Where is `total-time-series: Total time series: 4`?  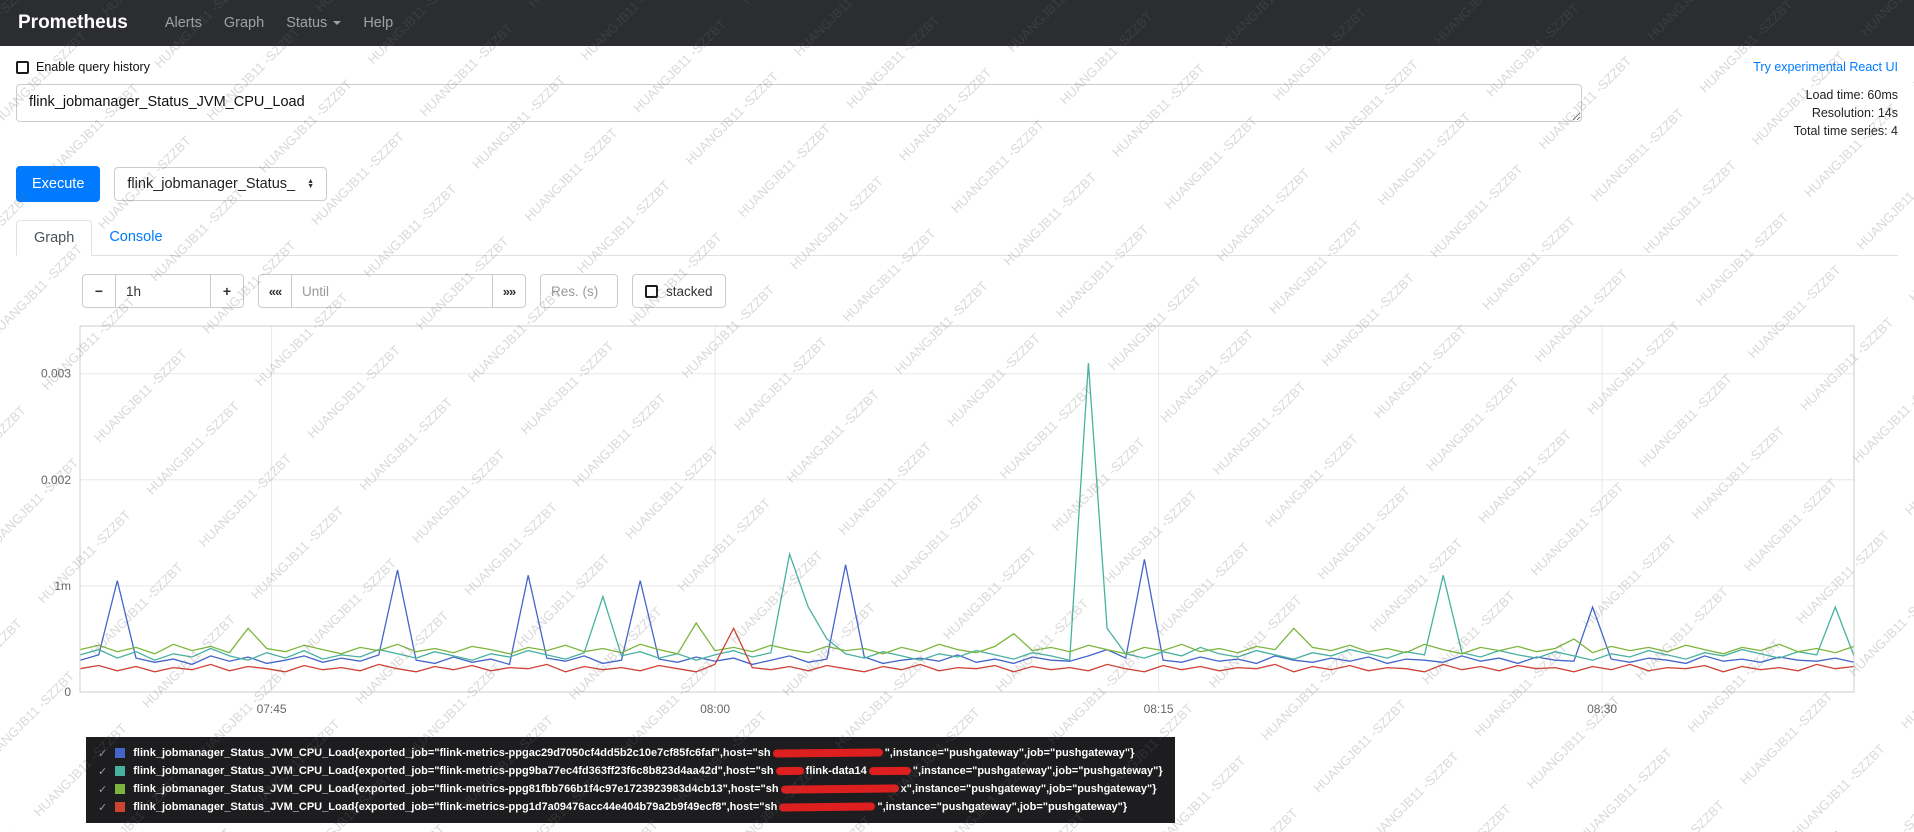 total-time-series: Total time series: 4 is located at coordinates (1845, 131).